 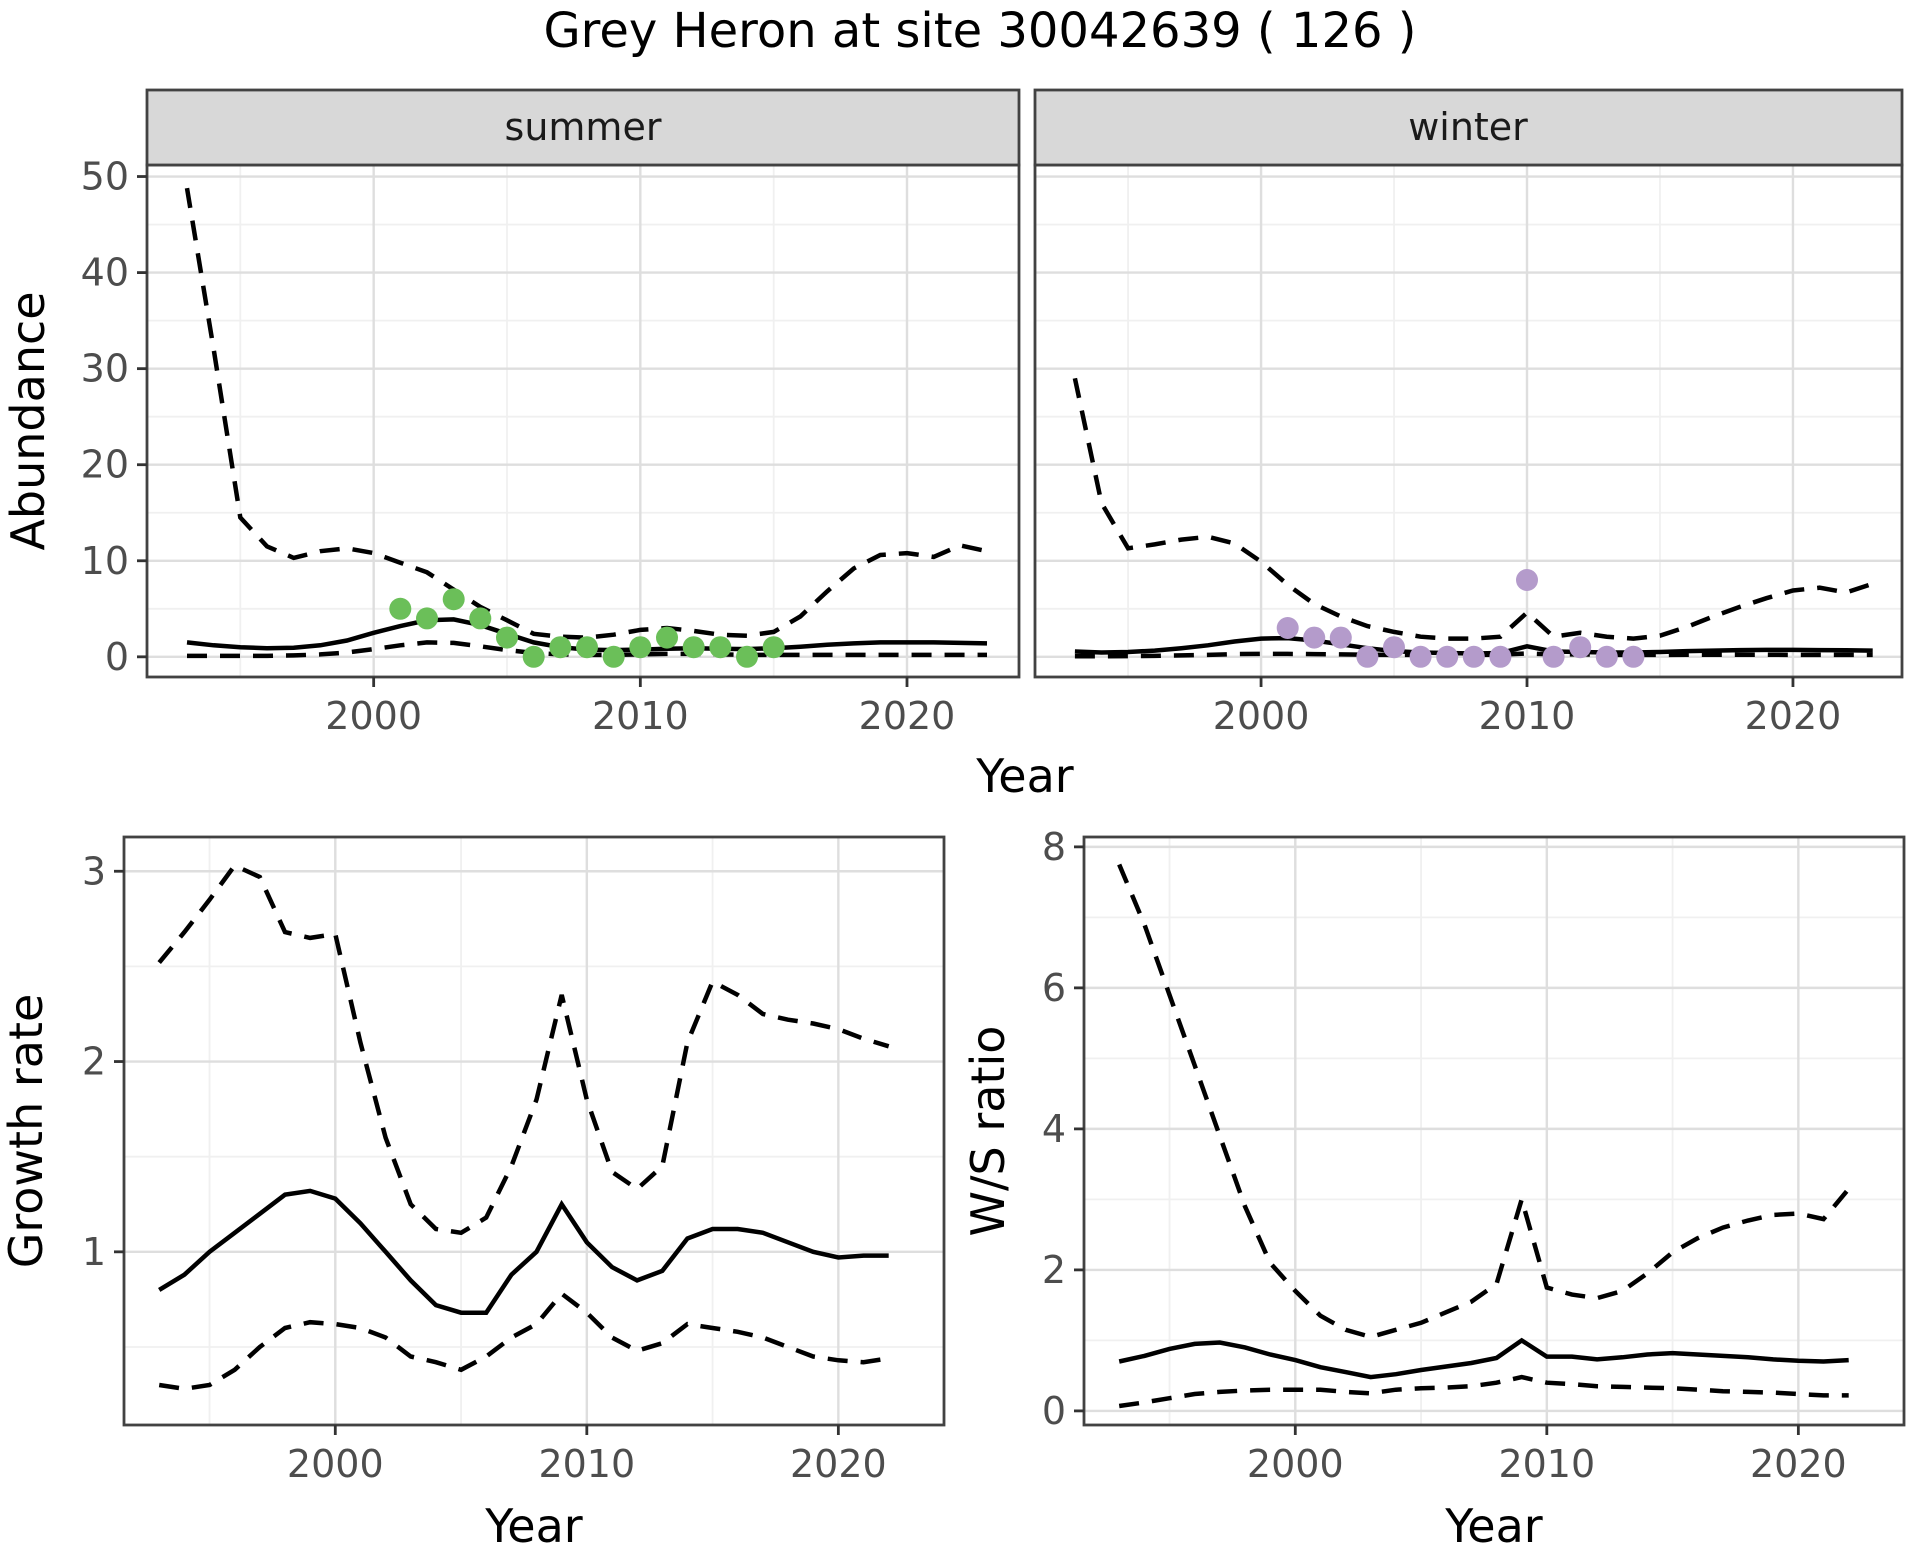 I want to click on y-tick-label: 6, so click(x=1054, y=988).